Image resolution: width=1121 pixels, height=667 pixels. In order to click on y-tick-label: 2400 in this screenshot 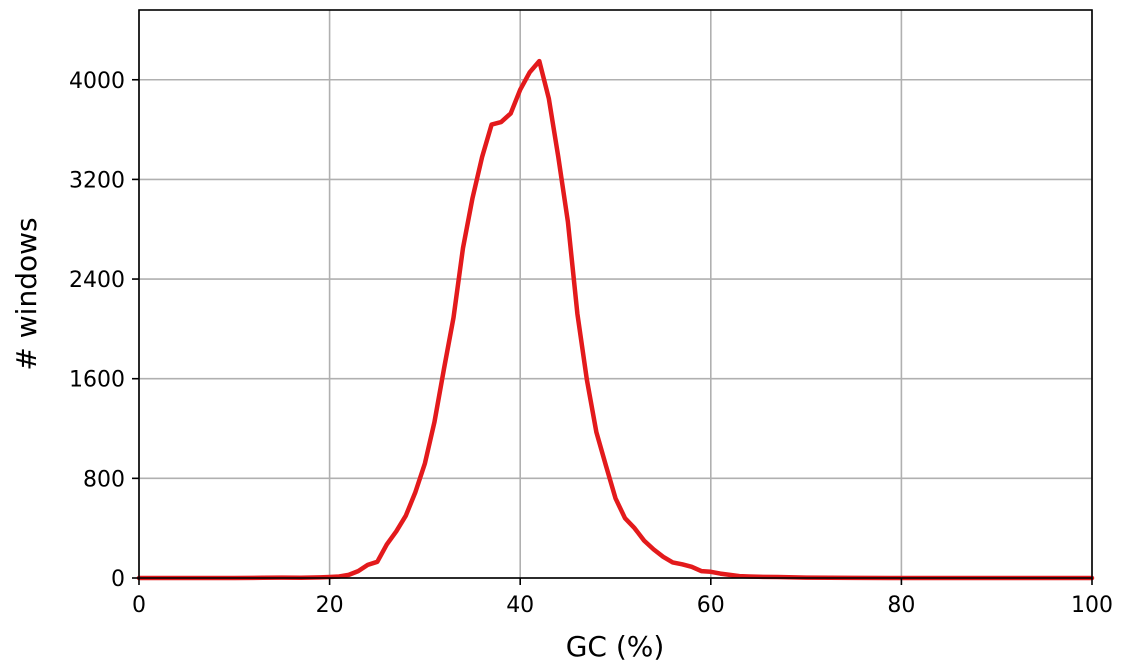, I will do `click(97, 280)`.